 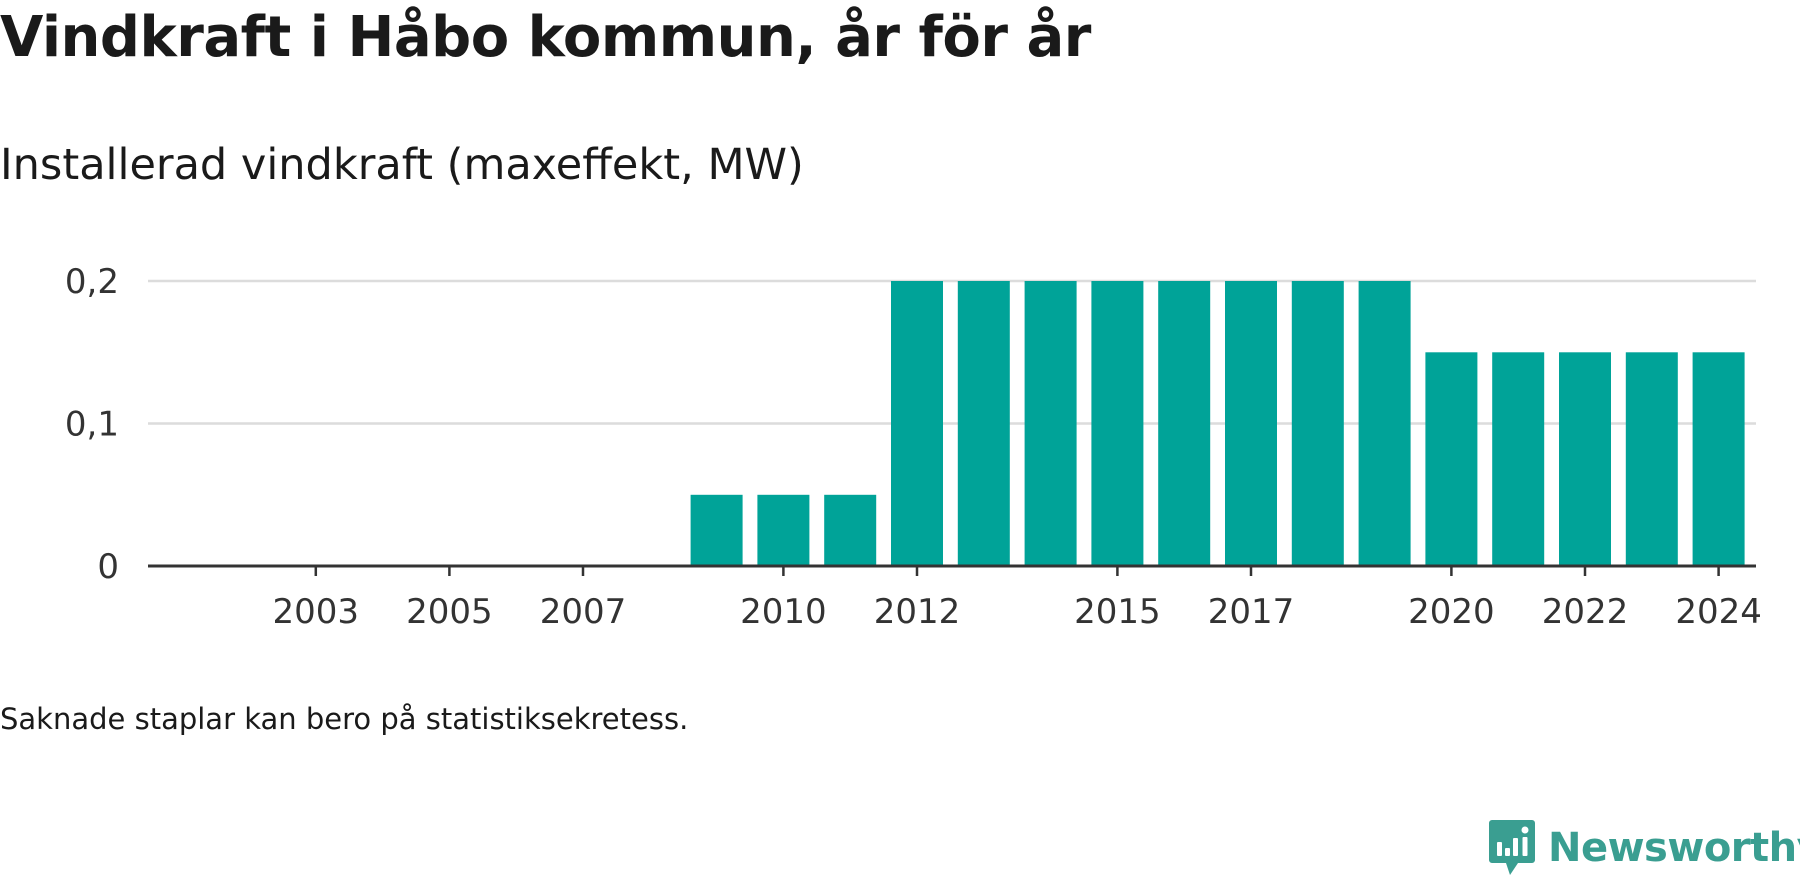 What do you see at coordinates (783, 612) in the screenshot?
I see `x-tick-label: 2010` at bounding box center [783, 612].